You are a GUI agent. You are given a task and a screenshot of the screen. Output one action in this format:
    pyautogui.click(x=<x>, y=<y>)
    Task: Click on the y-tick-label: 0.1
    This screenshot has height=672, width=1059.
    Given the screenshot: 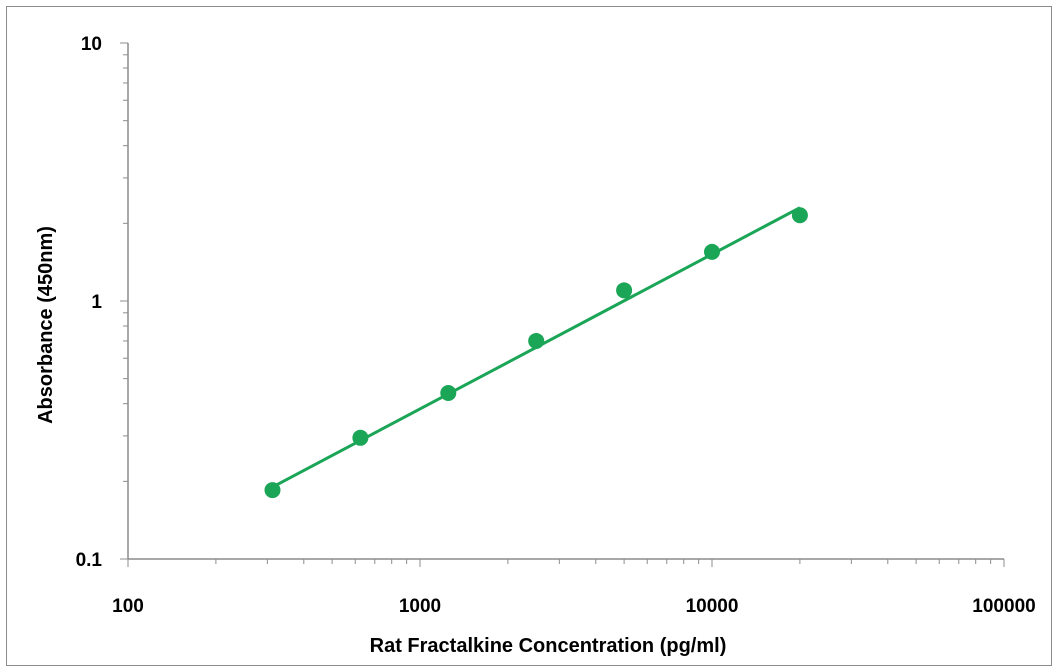 What is the action you would take?
    pyautogui.click(x=89, y=560)
    